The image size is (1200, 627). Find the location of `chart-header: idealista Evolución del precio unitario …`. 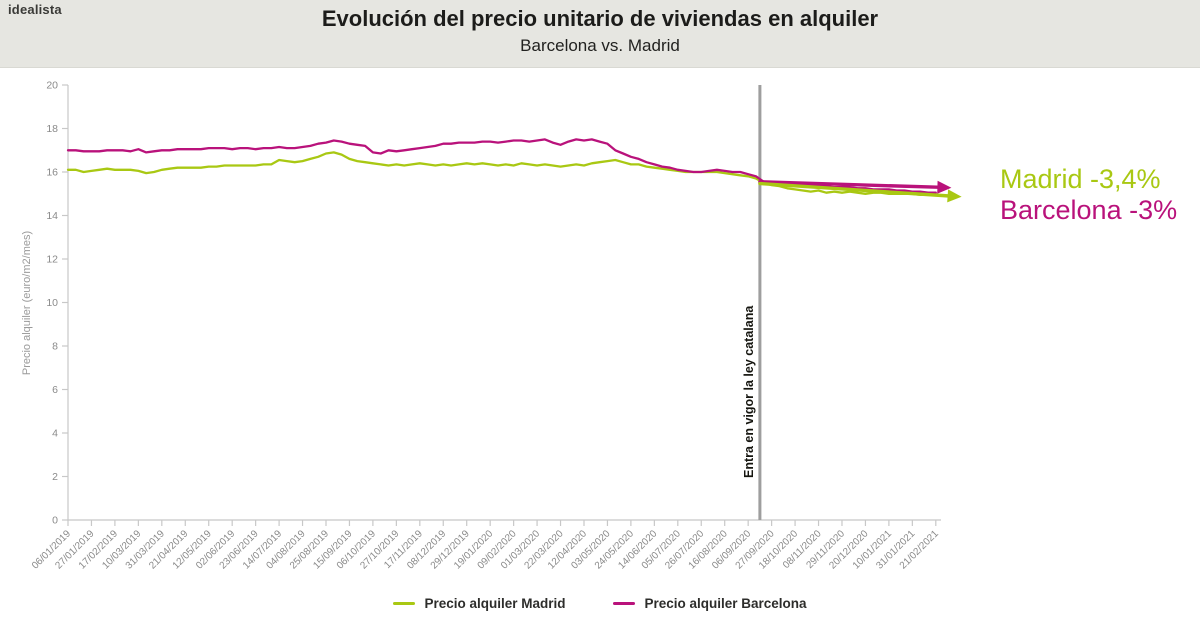

chart-header: idealista Evolución del precio unitario … is located at coordinates (600, 34).